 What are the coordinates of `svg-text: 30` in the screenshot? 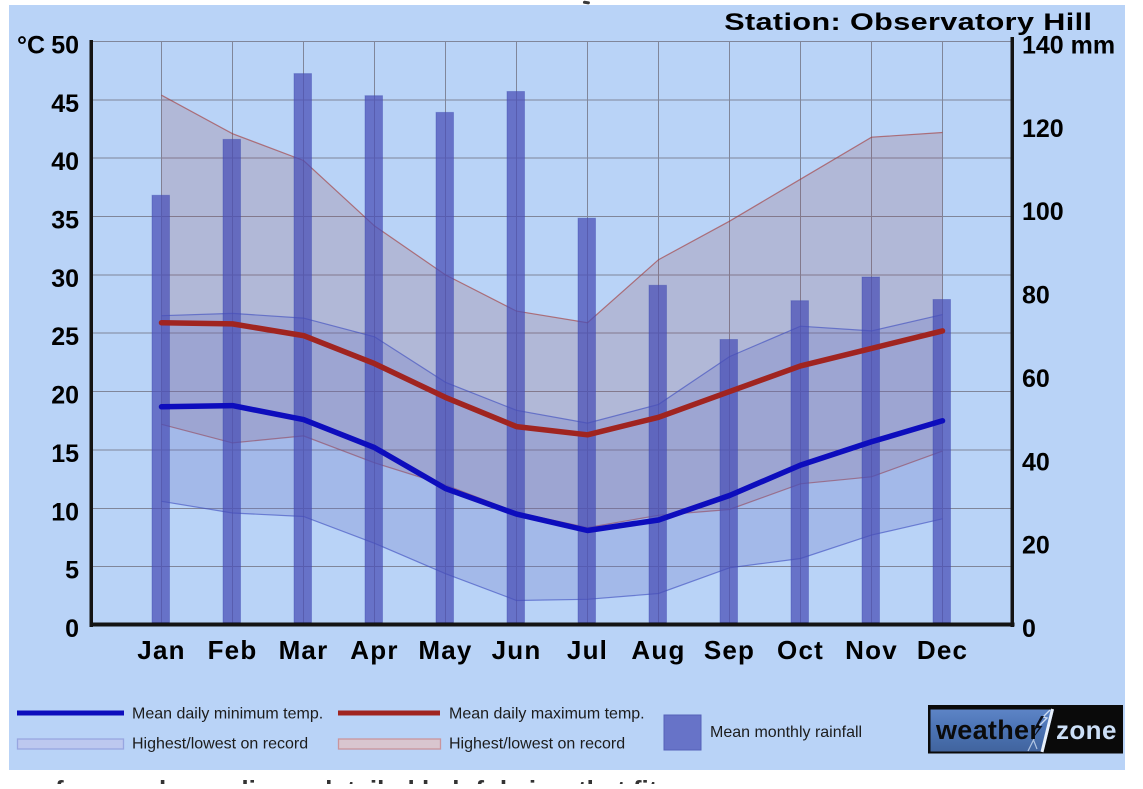 It's located at (65, 279).